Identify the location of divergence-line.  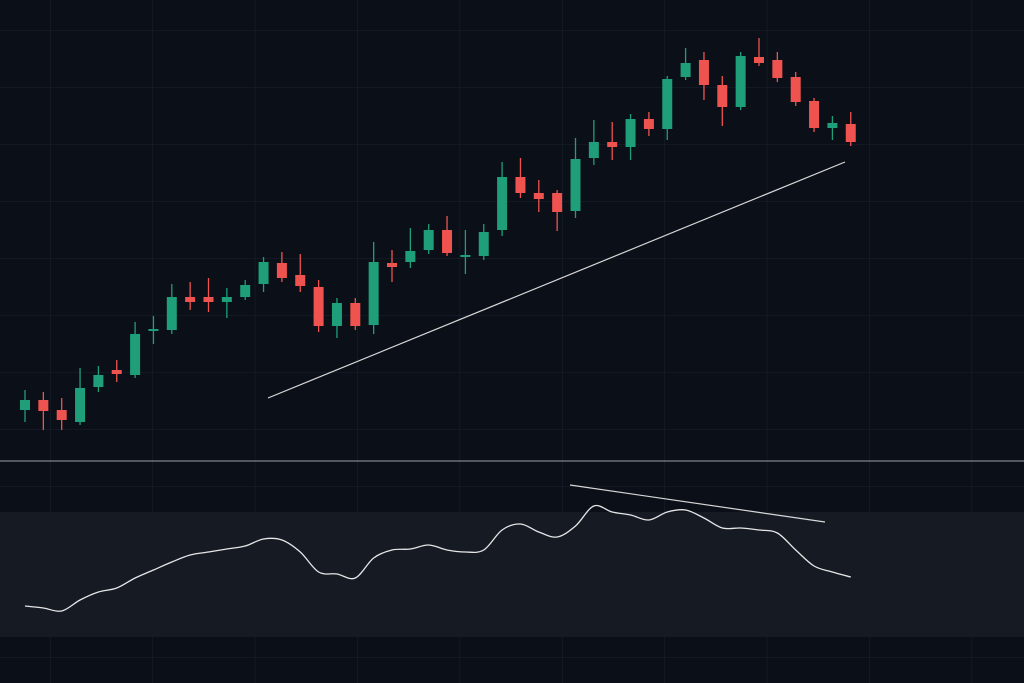
(697, 503).